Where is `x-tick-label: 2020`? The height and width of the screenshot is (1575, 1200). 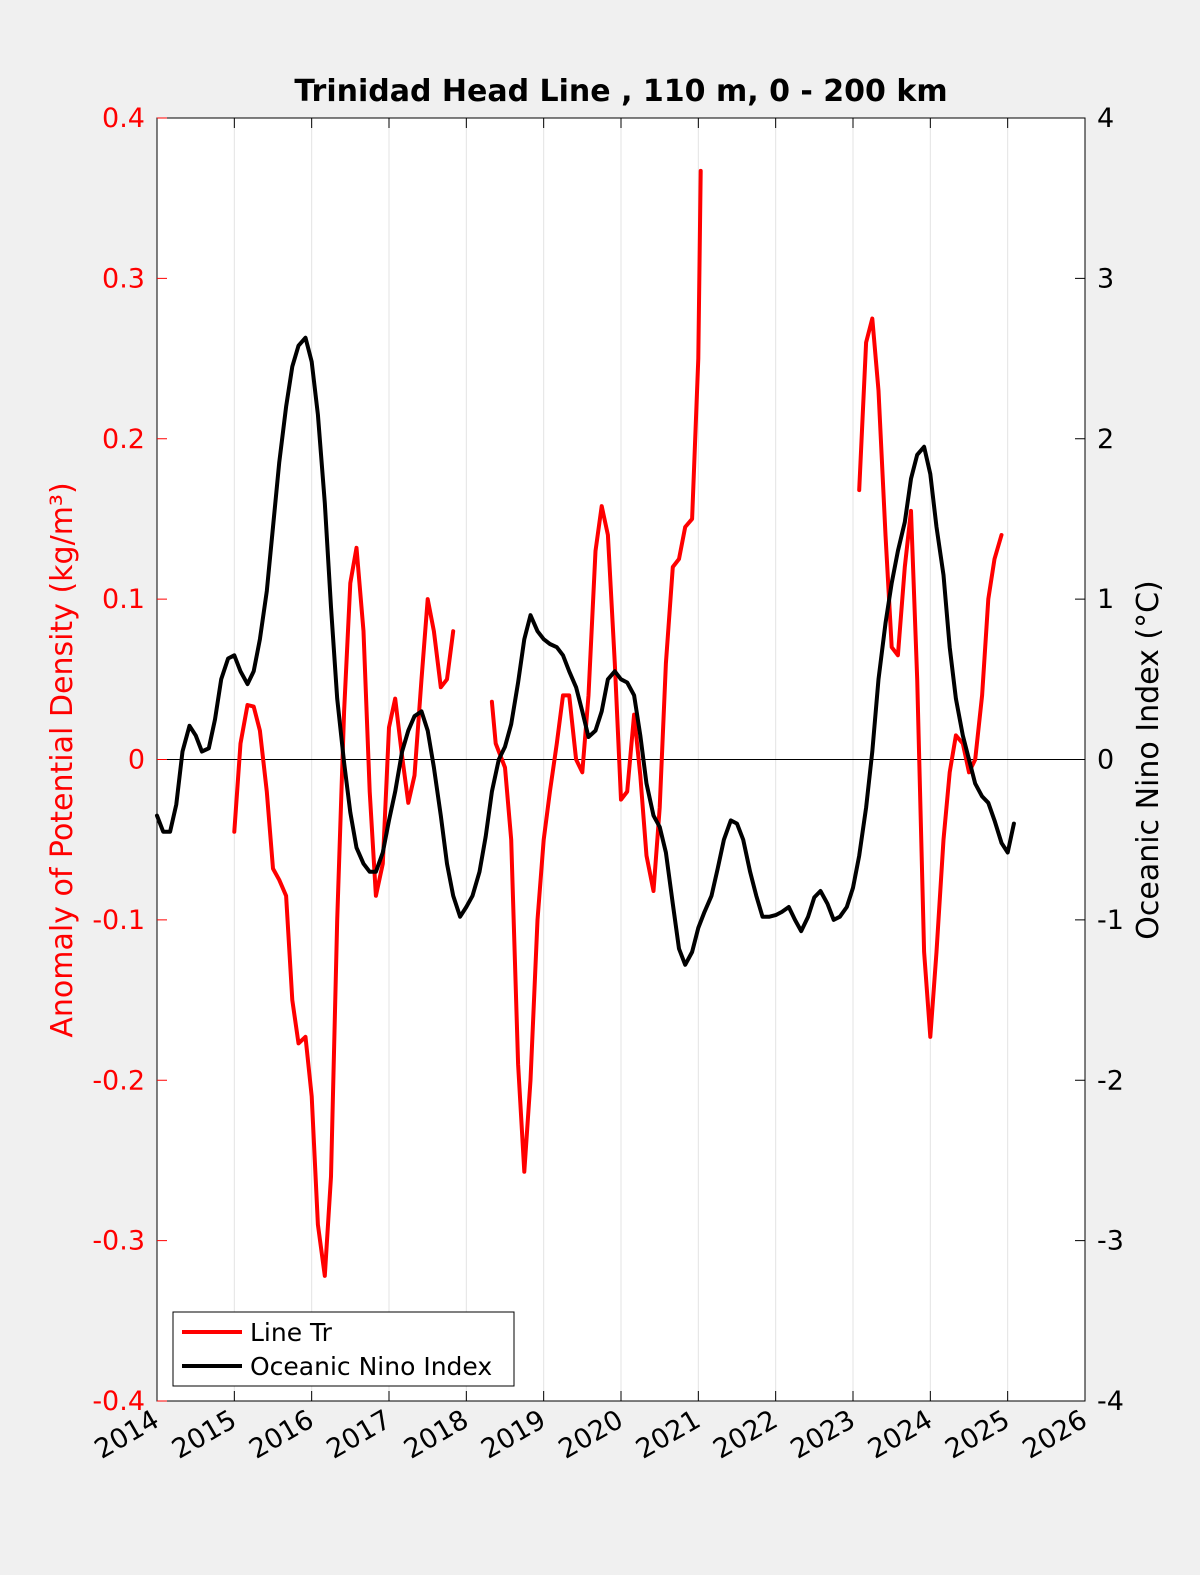
x-tick-label: 2020 is located at coordinates (590, 1434).